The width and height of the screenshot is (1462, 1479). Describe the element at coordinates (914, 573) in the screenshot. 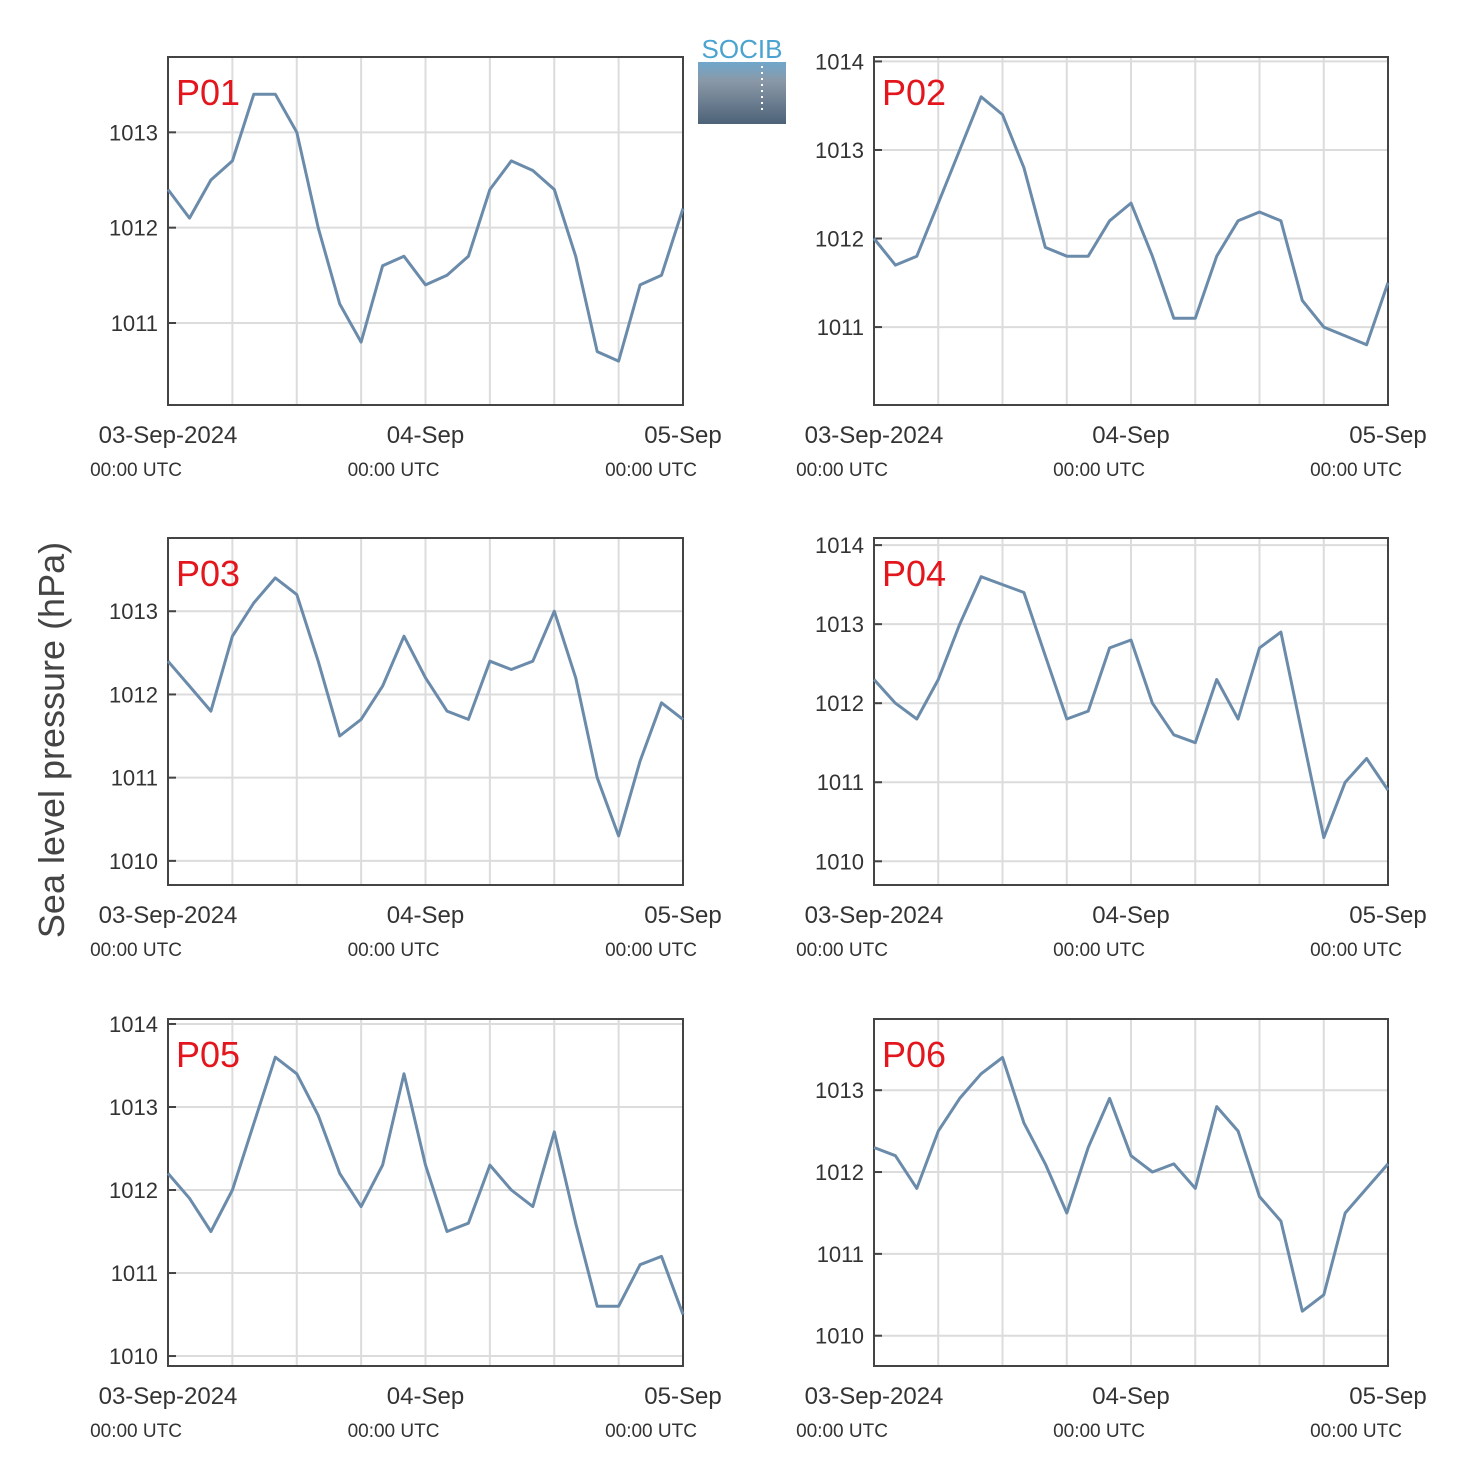

I see `panel-title: P04` at that location.